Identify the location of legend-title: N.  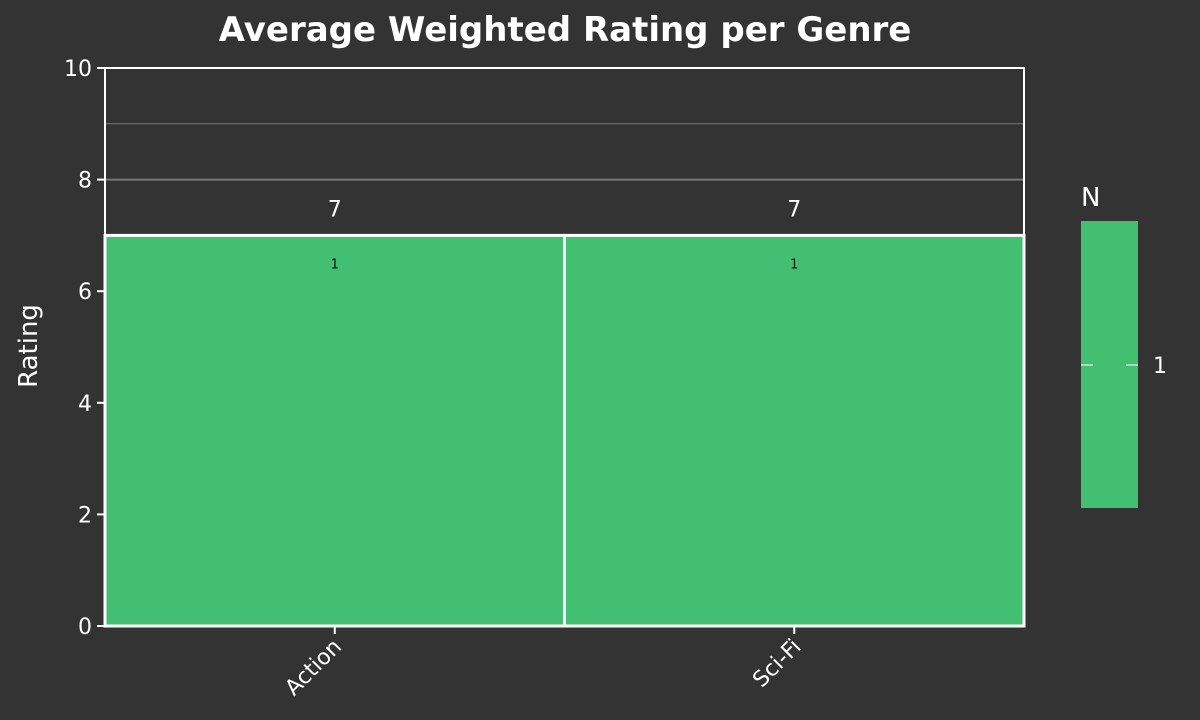
(1090, 198).